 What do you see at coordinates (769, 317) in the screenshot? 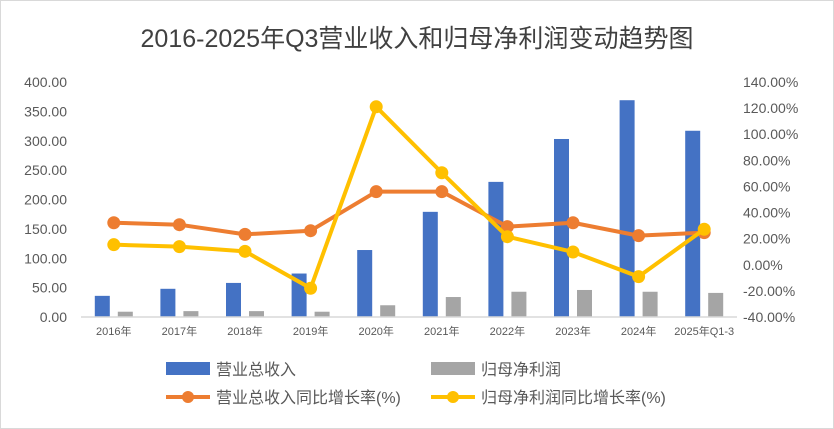
I see `right-axis-tick: -40.00%` at bounding box center [769, 317].